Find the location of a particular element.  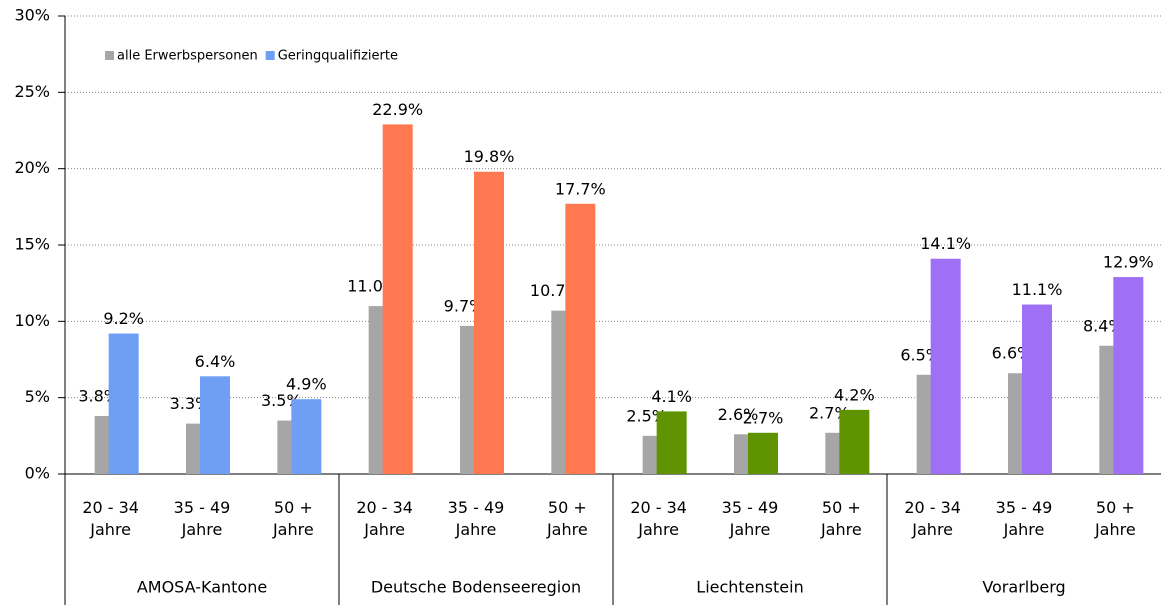

data-label: 11.1% is located at coordinates (1037, 289).